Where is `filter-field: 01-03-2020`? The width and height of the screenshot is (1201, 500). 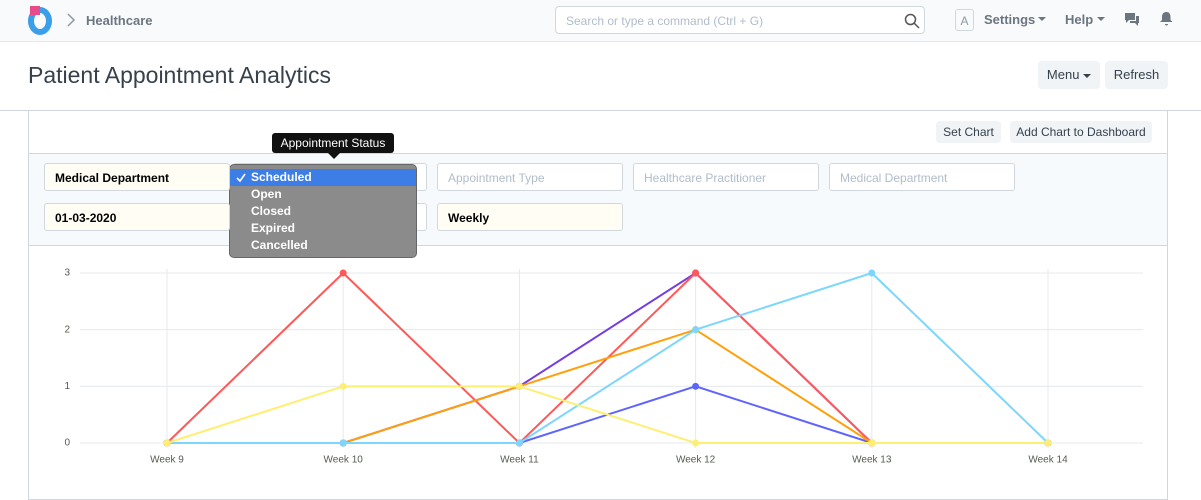 filter-field: 01-03-2020 is located at coordinates (137, 217).